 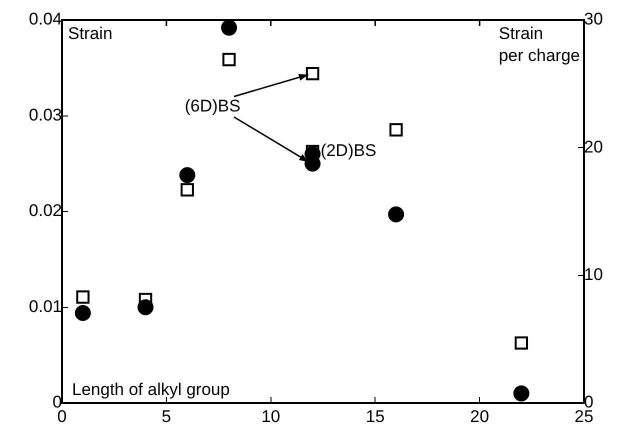 I want to click on y-tick-label: 0.01, so click(x=45, y=306).